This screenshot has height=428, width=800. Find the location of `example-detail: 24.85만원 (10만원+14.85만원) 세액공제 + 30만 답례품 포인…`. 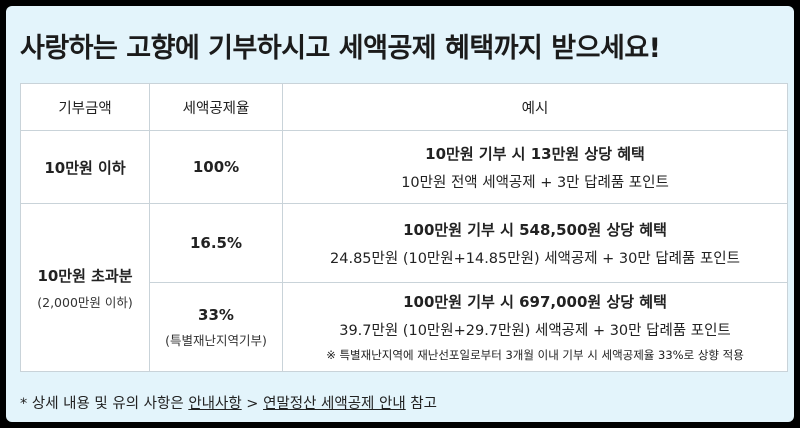

example-detail: 24.85만원 (10만원+14.85만원) 세액공제 + 30만 답례품 포인… is located at coordinates (535, 258).